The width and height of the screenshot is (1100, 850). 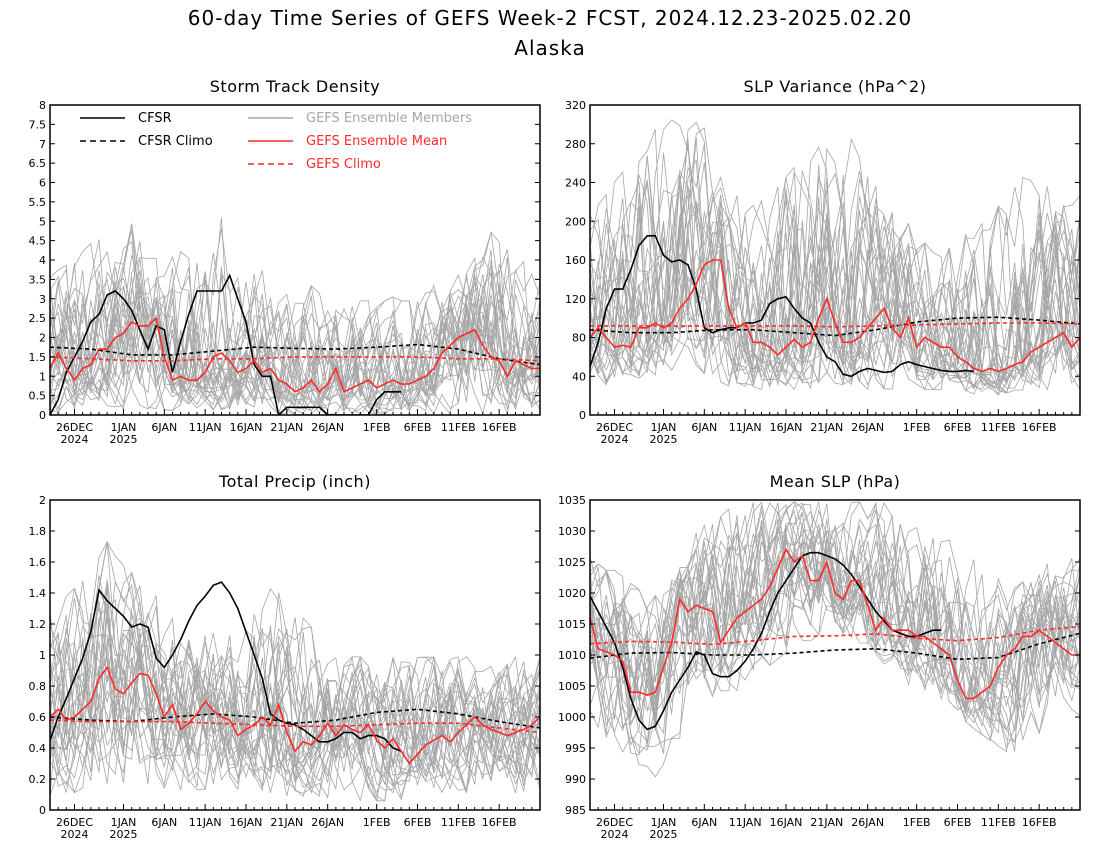 What do you see at coordinates (295, 359) in the screenshot?
I see `series-gefs-climo` at bounding box center [295, 359].